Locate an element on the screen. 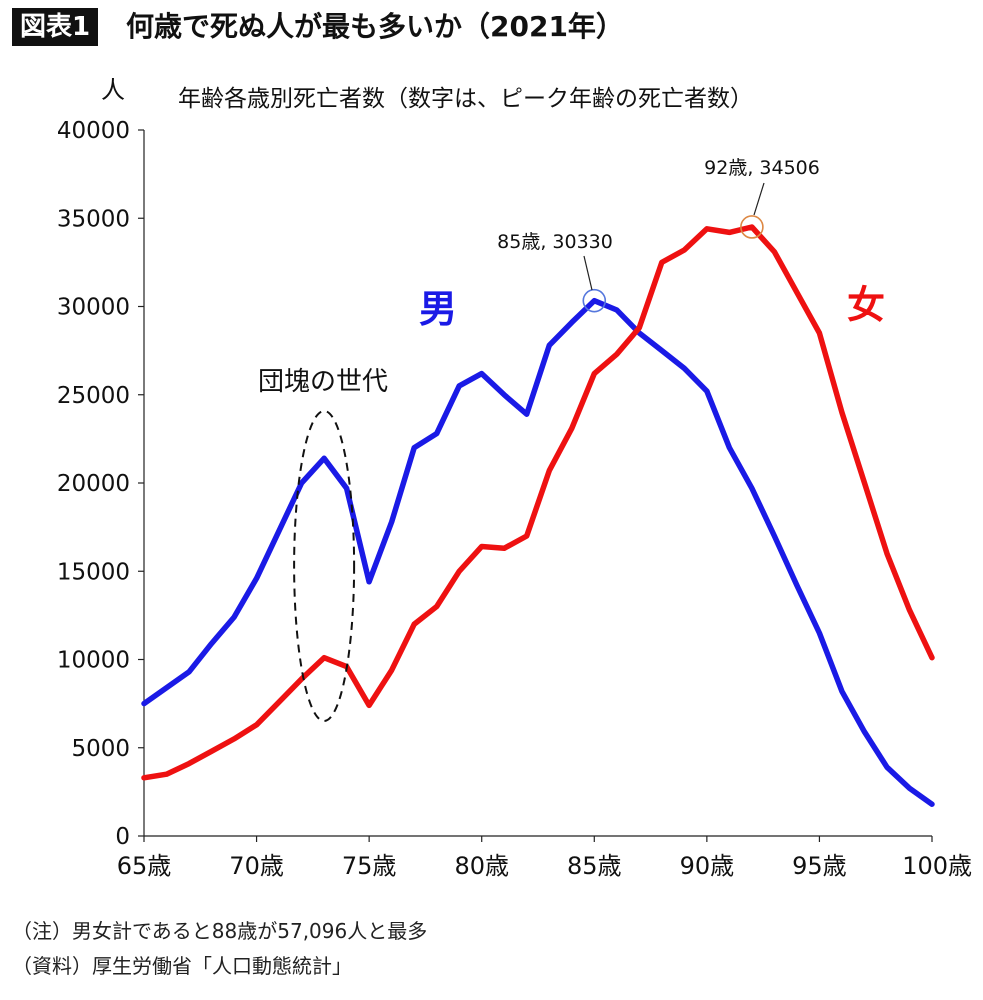  x-tick-label: 100歳 is located at coordinates (937, 866).